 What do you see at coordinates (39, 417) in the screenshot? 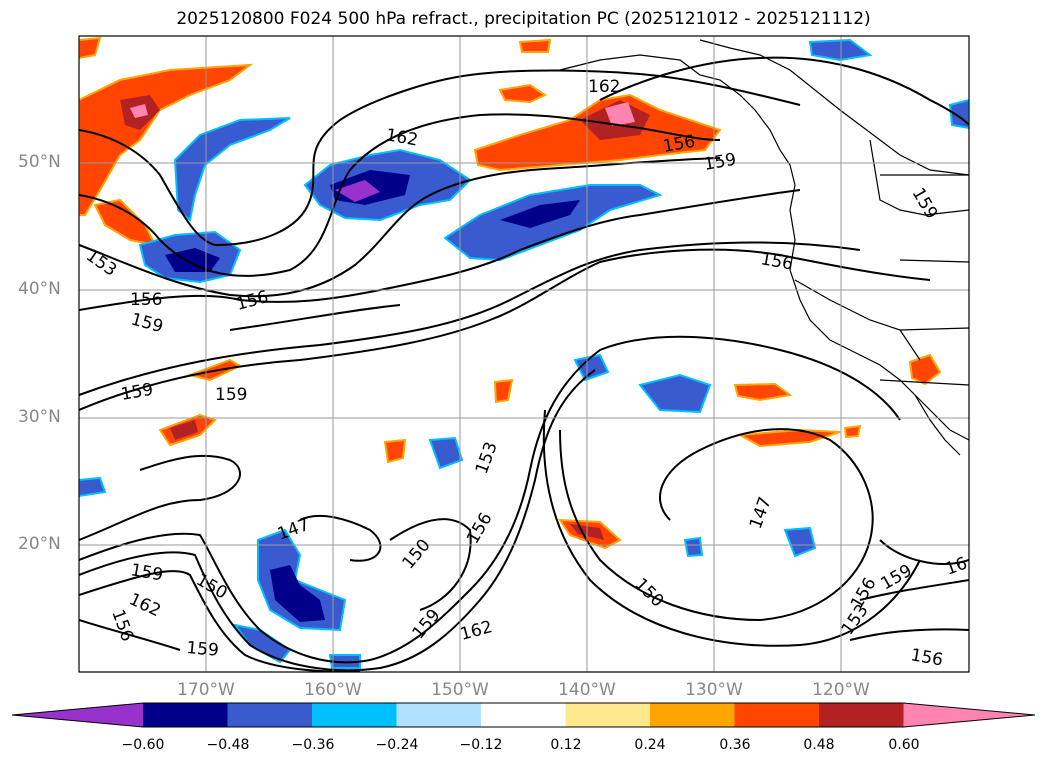
I see `latitude-label-30n: 30°N` at bounding box center [39, 417].